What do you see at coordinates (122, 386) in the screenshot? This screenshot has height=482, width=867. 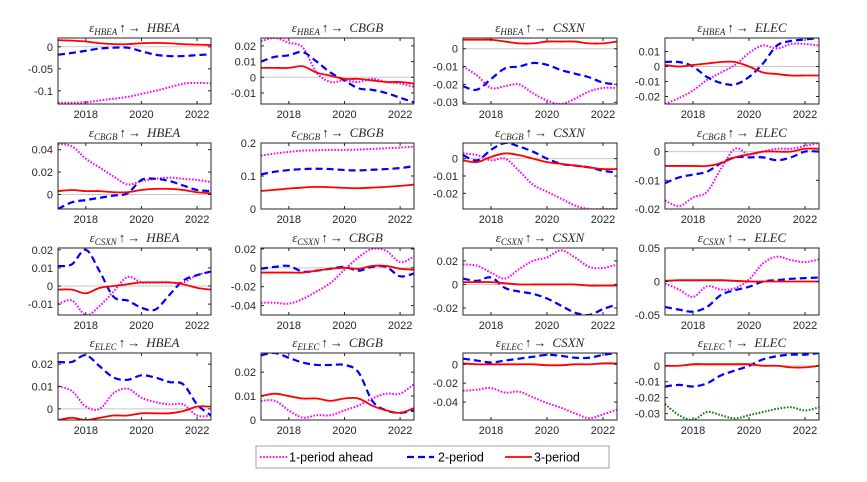 I see `panel-elec-to-hbea: 2018 2020 2022 0.02 0.01 0 εELEC ↑ → HBEA` at bounding box center [122, 386].